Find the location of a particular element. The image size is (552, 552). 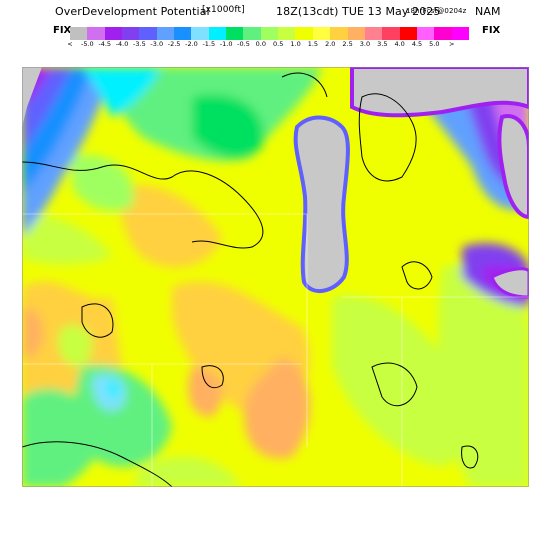

colorbar-tick-label: 0.0 is located at coordinates (261, 44).